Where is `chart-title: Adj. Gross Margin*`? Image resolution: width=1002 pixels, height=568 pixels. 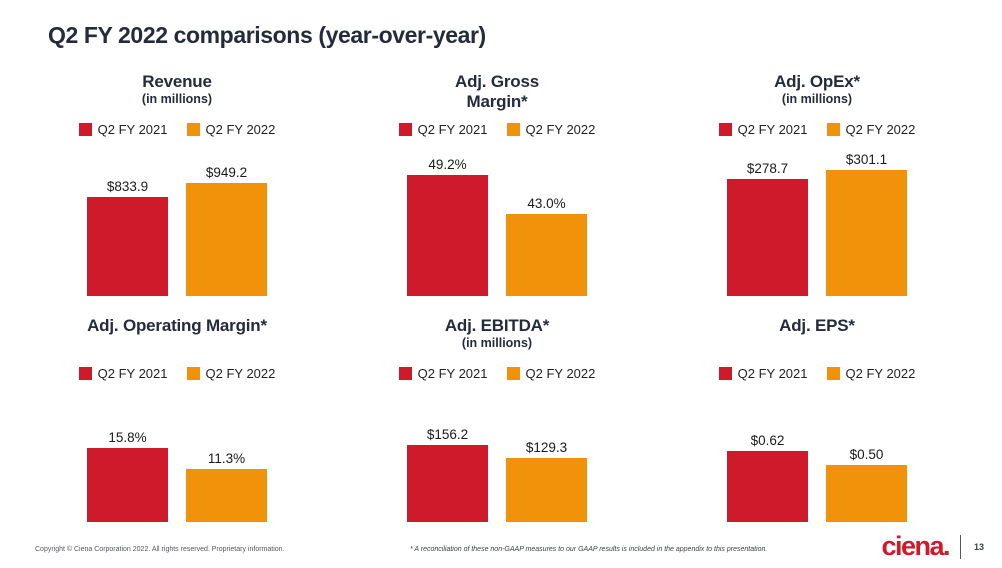 chart-title: Adj. Gross Margin* is located at coordinates (497, 92).